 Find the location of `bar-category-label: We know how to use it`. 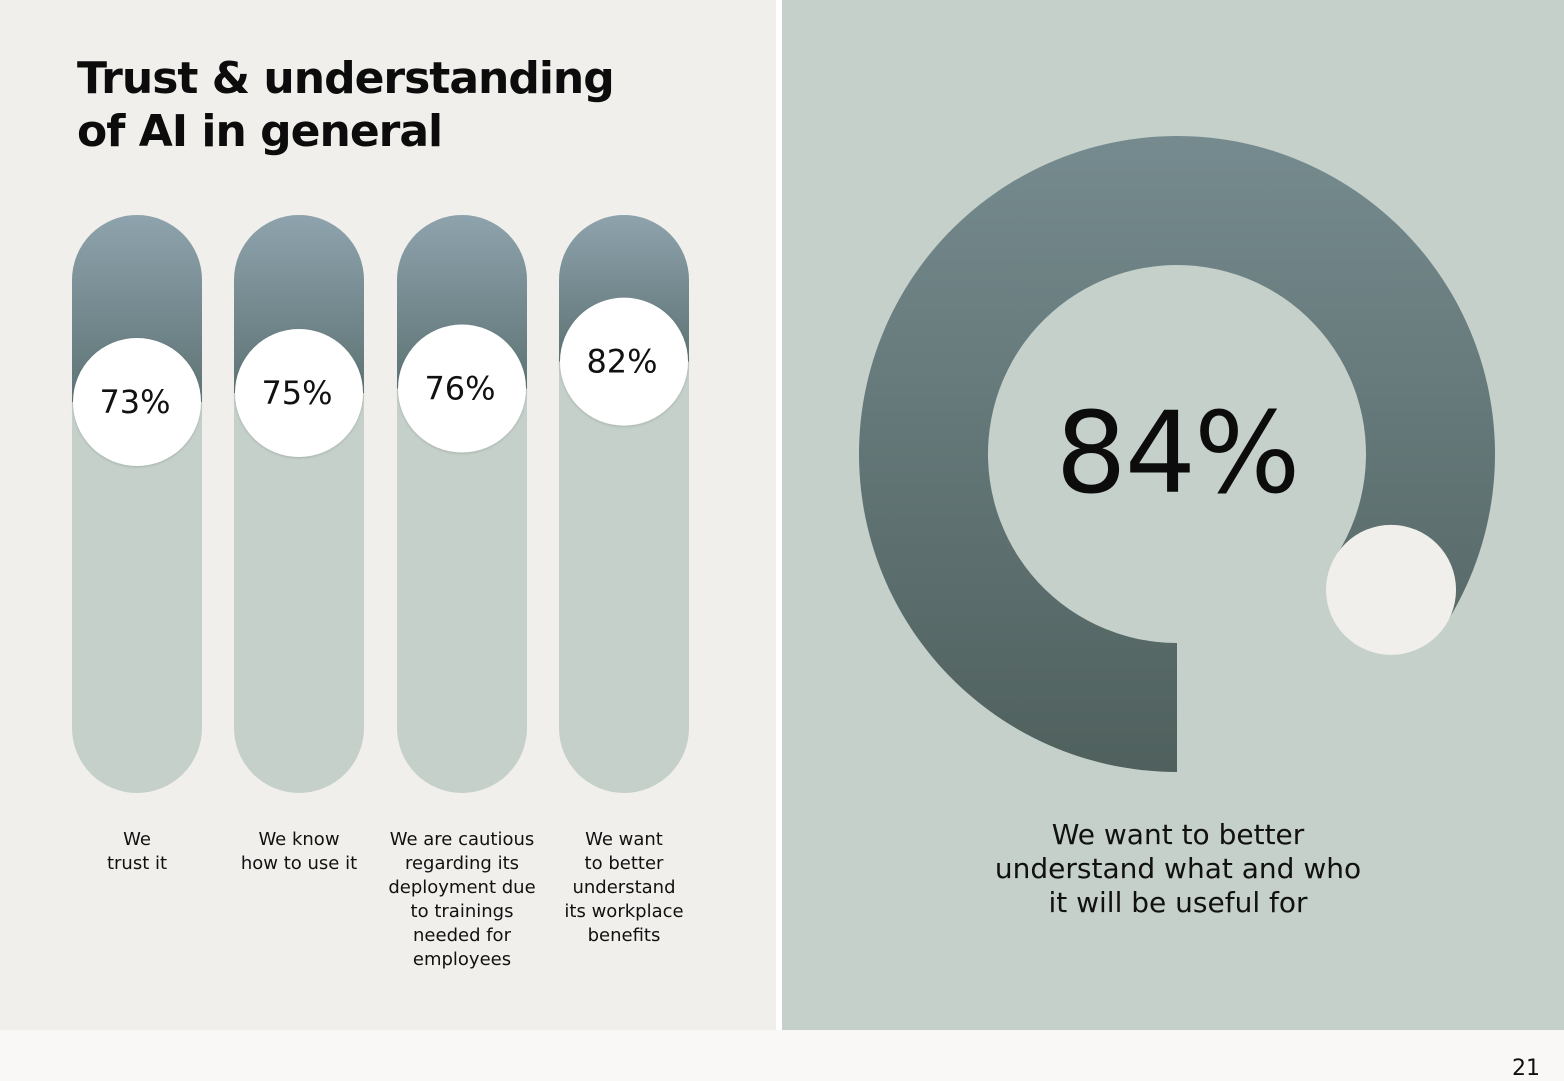

bar-category-label: We know how to use it is located at coordinates (299, 851).